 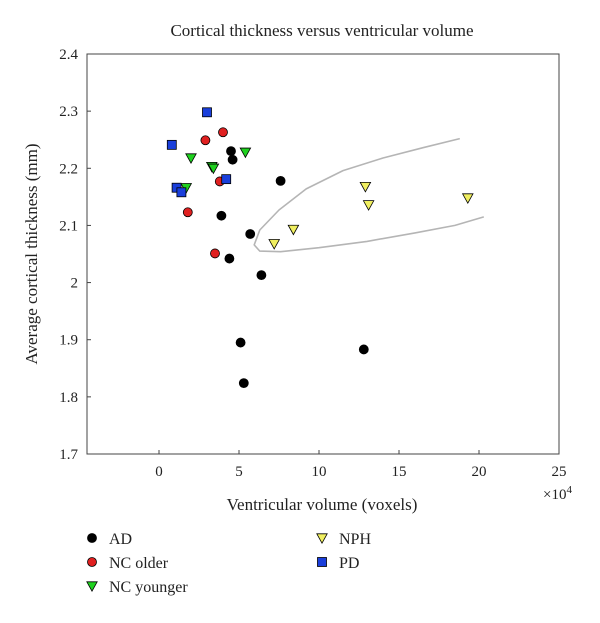 What do you see at coordinates (159, 472) in the screenshot?
I see `x-tick-label: 0` at bounding box center [159, 472].